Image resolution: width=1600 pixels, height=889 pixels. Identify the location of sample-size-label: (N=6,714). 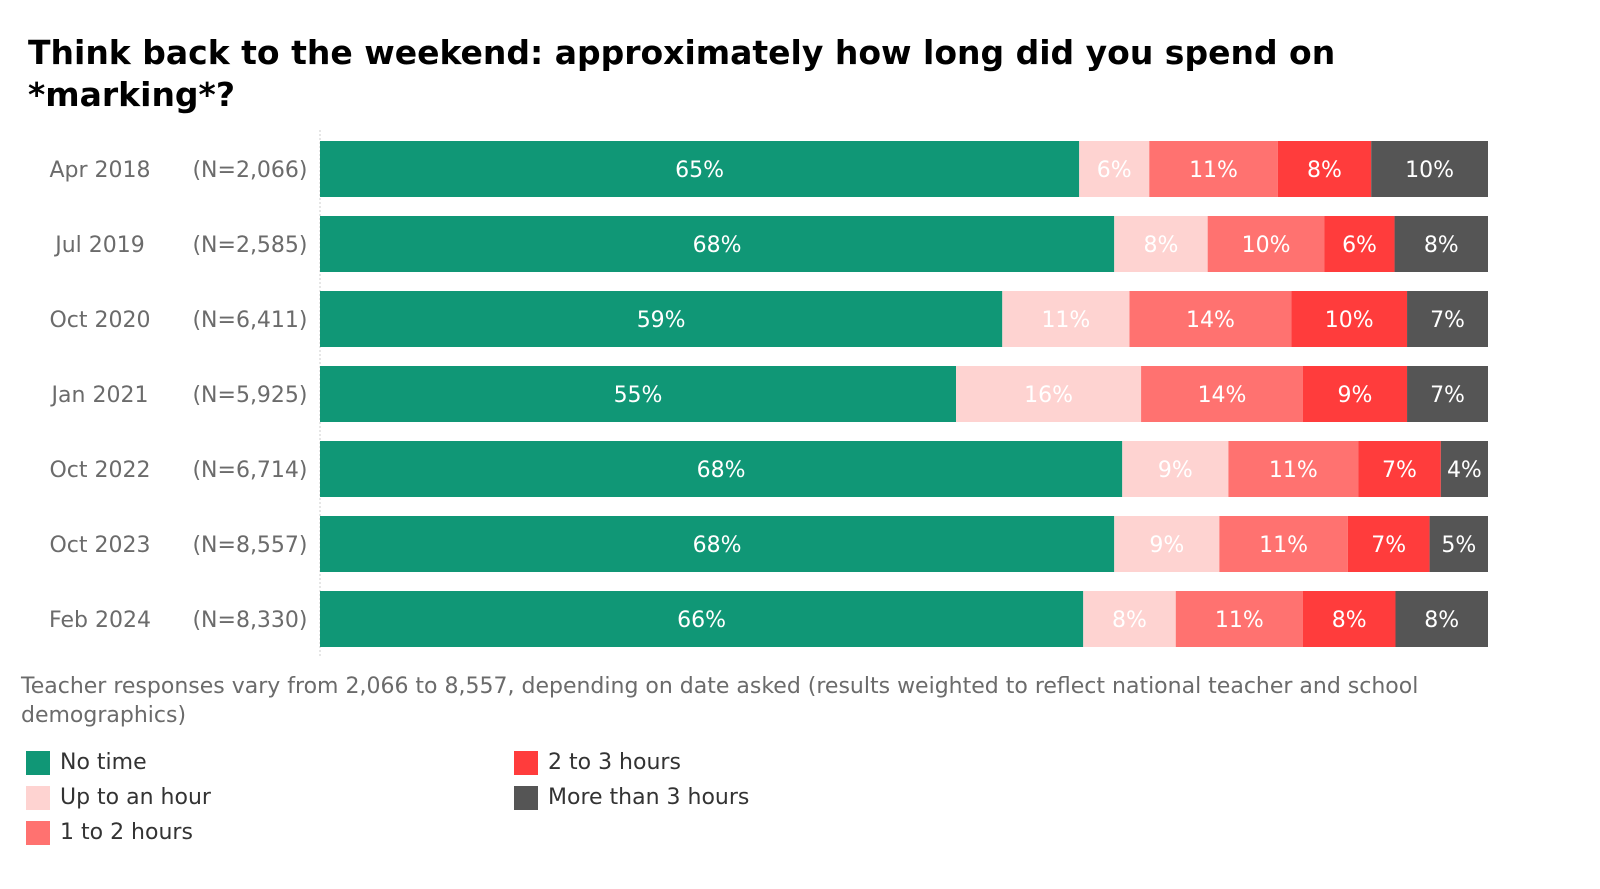
(249, 470).